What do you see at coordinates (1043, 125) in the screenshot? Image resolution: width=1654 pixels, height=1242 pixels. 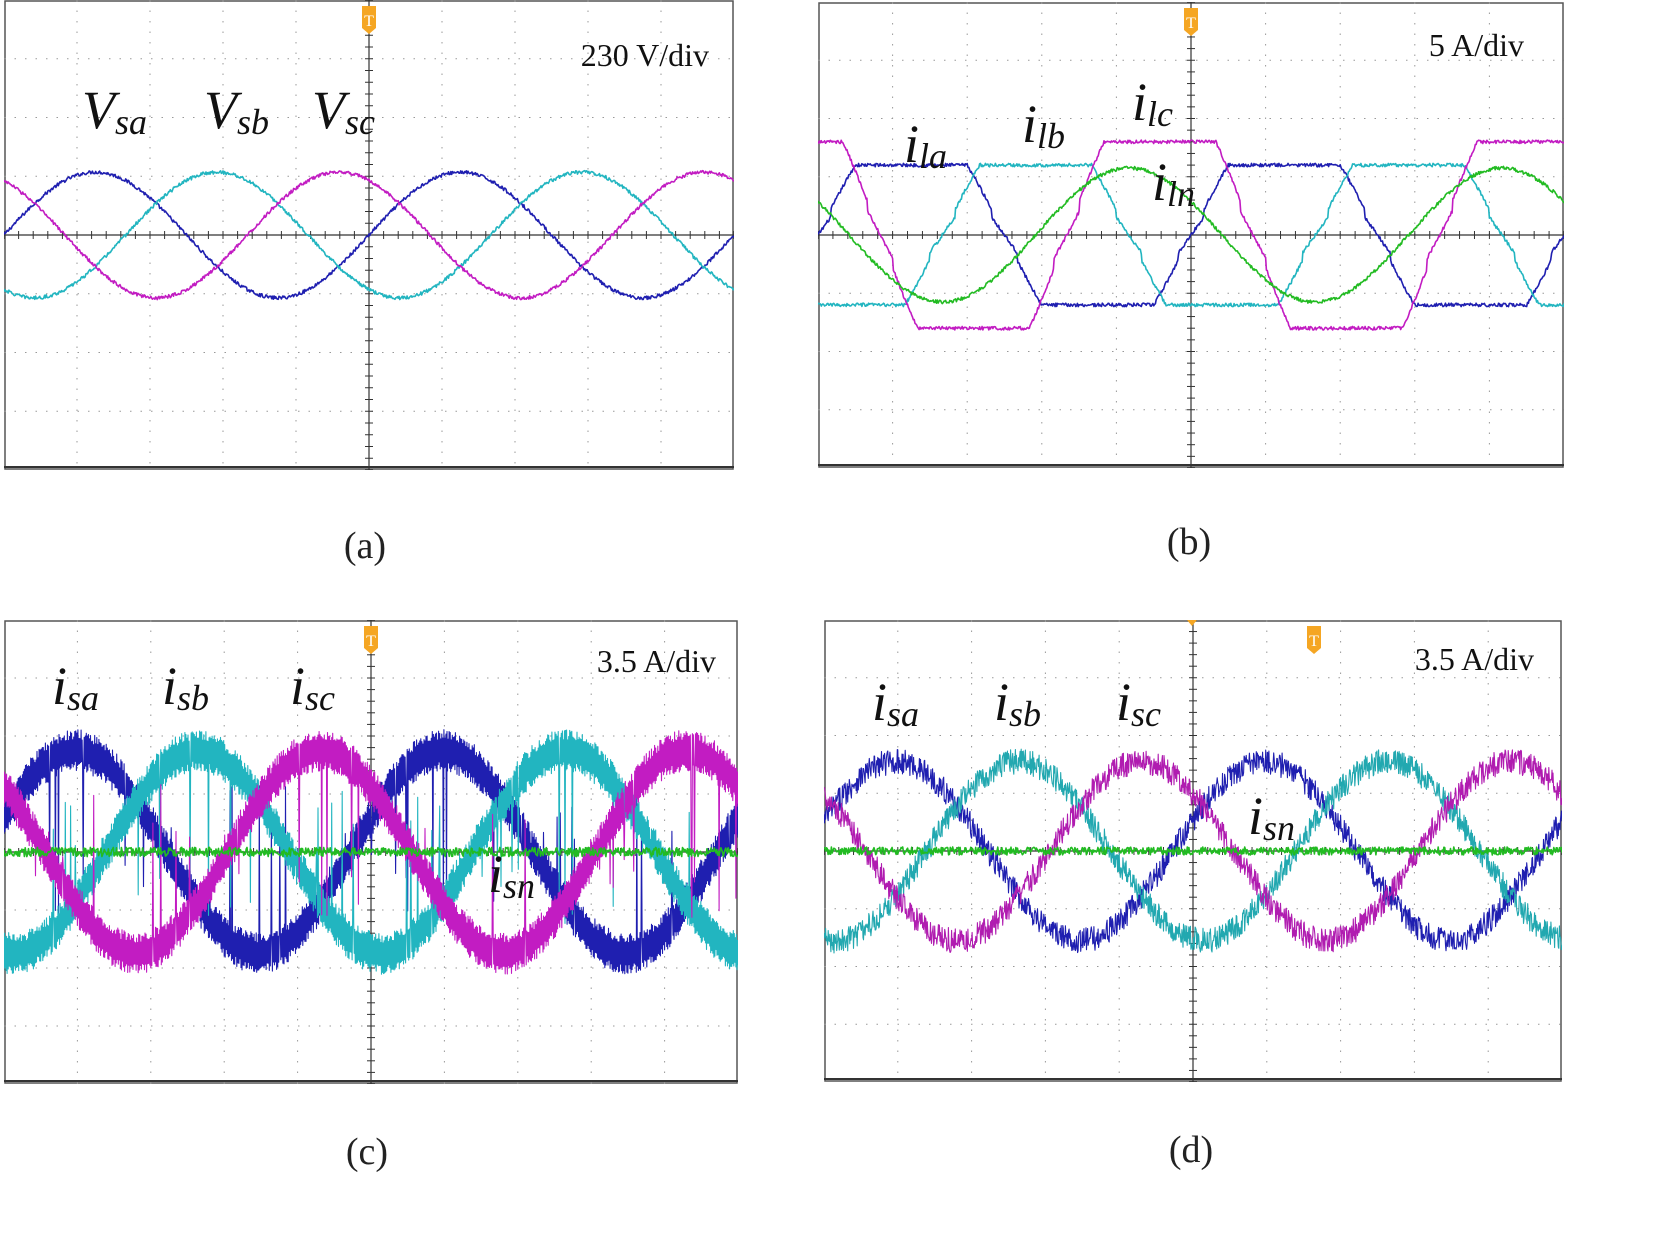 I see `label-ilb: ilb` at bounding box center [1043, 125].